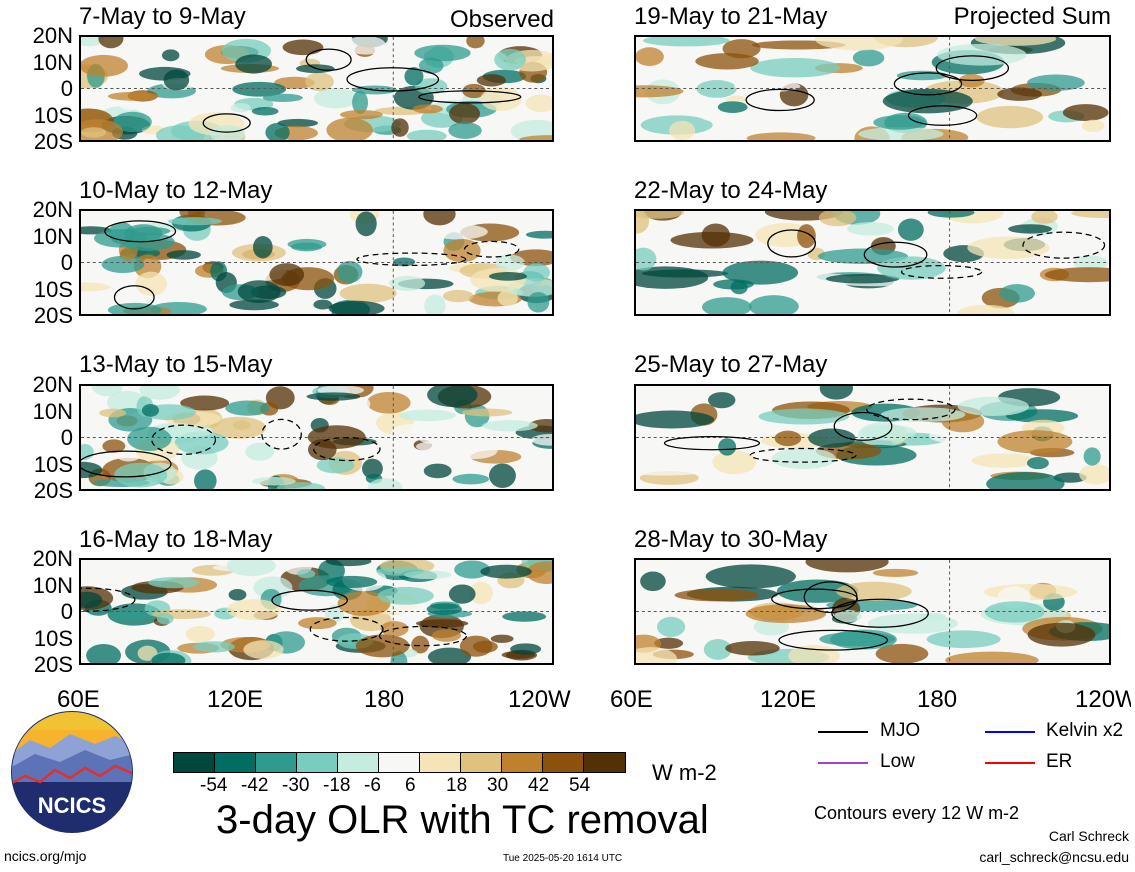 The image size is (1135, 872). What do you see at coordinates (580, 785) in the screenshot?
I see `colorbar-tick-label: 54` at bounding box center [580, 785].